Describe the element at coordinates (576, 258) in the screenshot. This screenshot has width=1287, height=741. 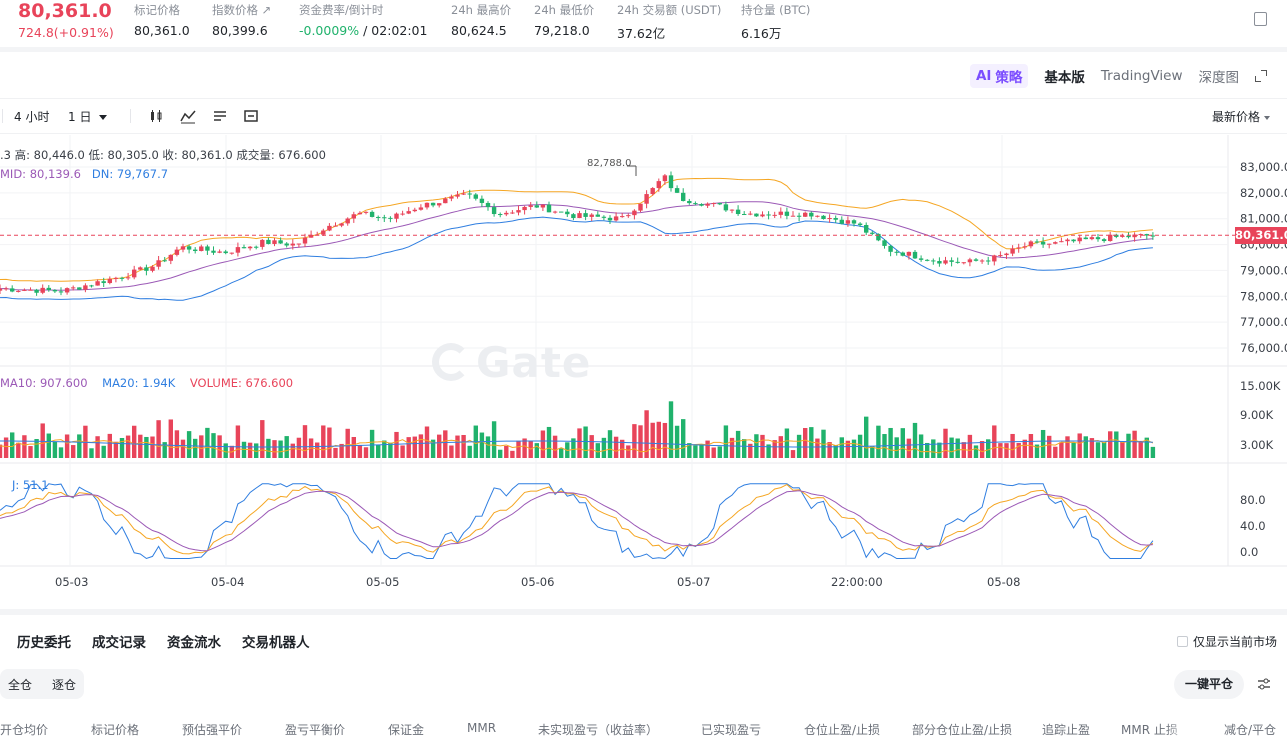
I see `boll-lower-line` at that location.